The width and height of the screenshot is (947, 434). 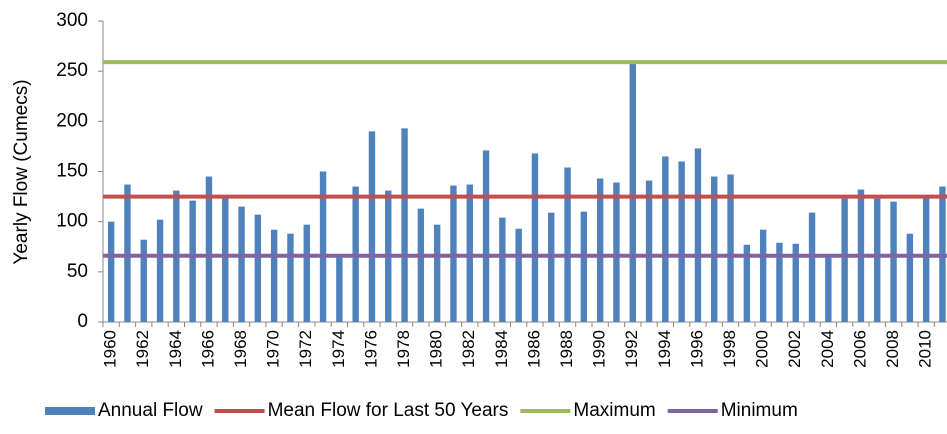 I want to click on x-tick-label: 1988, so click(x=566, y=349).